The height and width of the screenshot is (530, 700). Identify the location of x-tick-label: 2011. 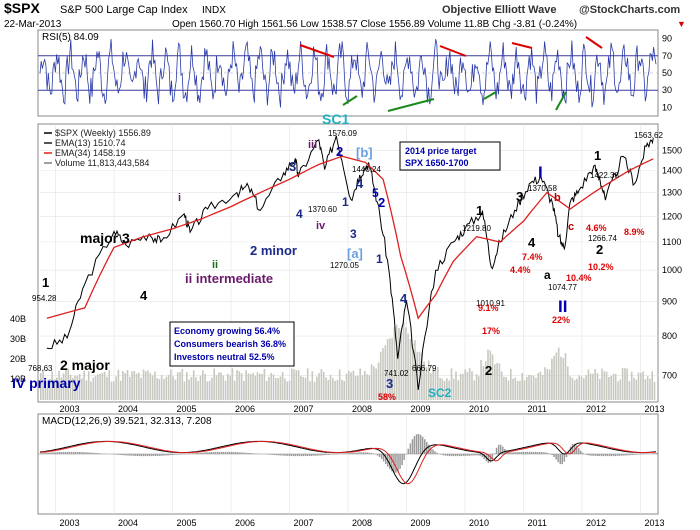
(536, 523).